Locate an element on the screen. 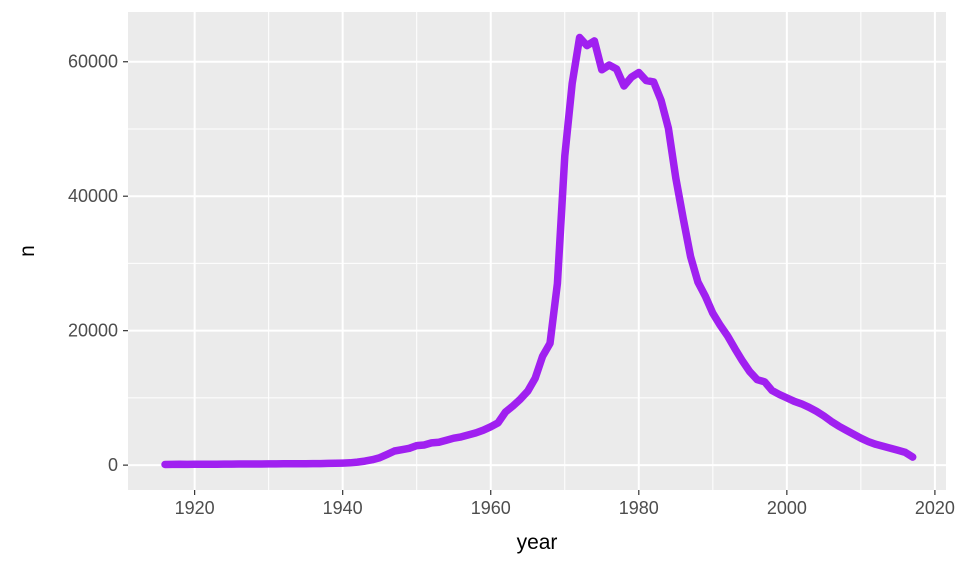  x-tick-label: 1940 is located at coordinates (343, 508).